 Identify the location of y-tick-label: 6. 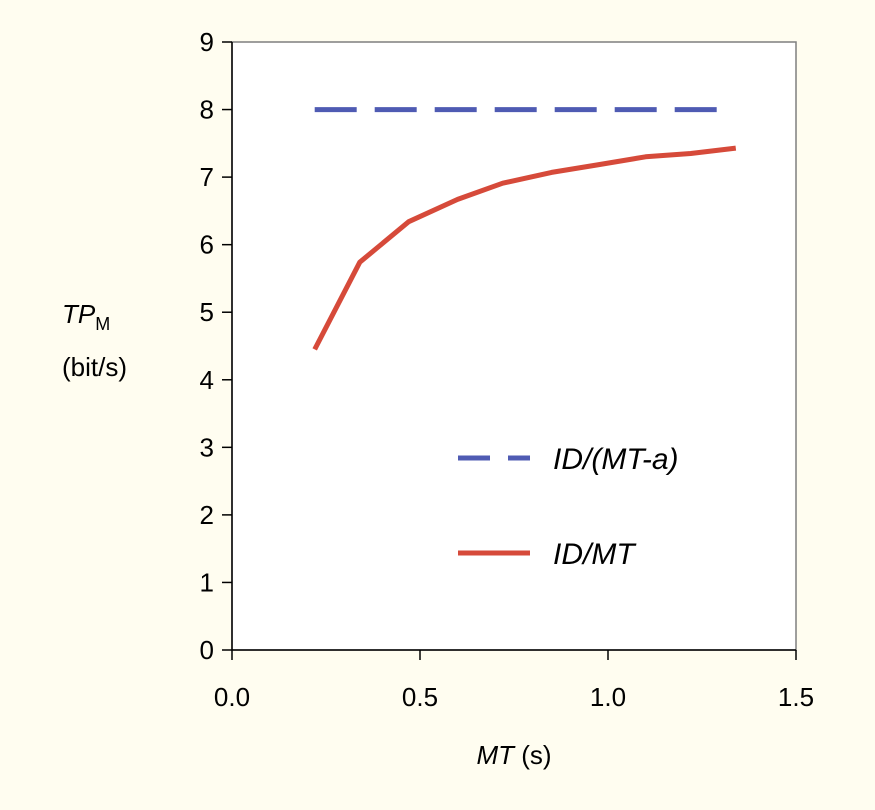
(207, 245).